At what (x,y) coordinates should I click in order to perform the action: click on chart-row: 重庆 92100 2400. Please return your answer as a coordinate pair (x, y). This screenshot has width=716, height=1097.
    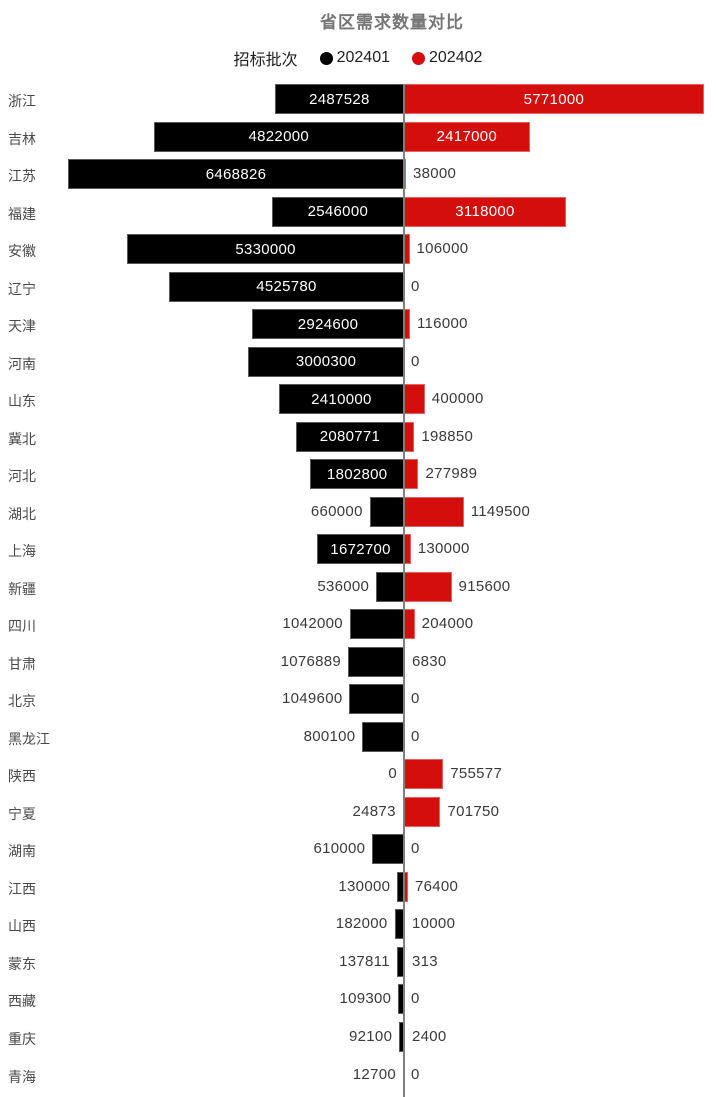
    Looking at the image, I should click on (358, 1037).